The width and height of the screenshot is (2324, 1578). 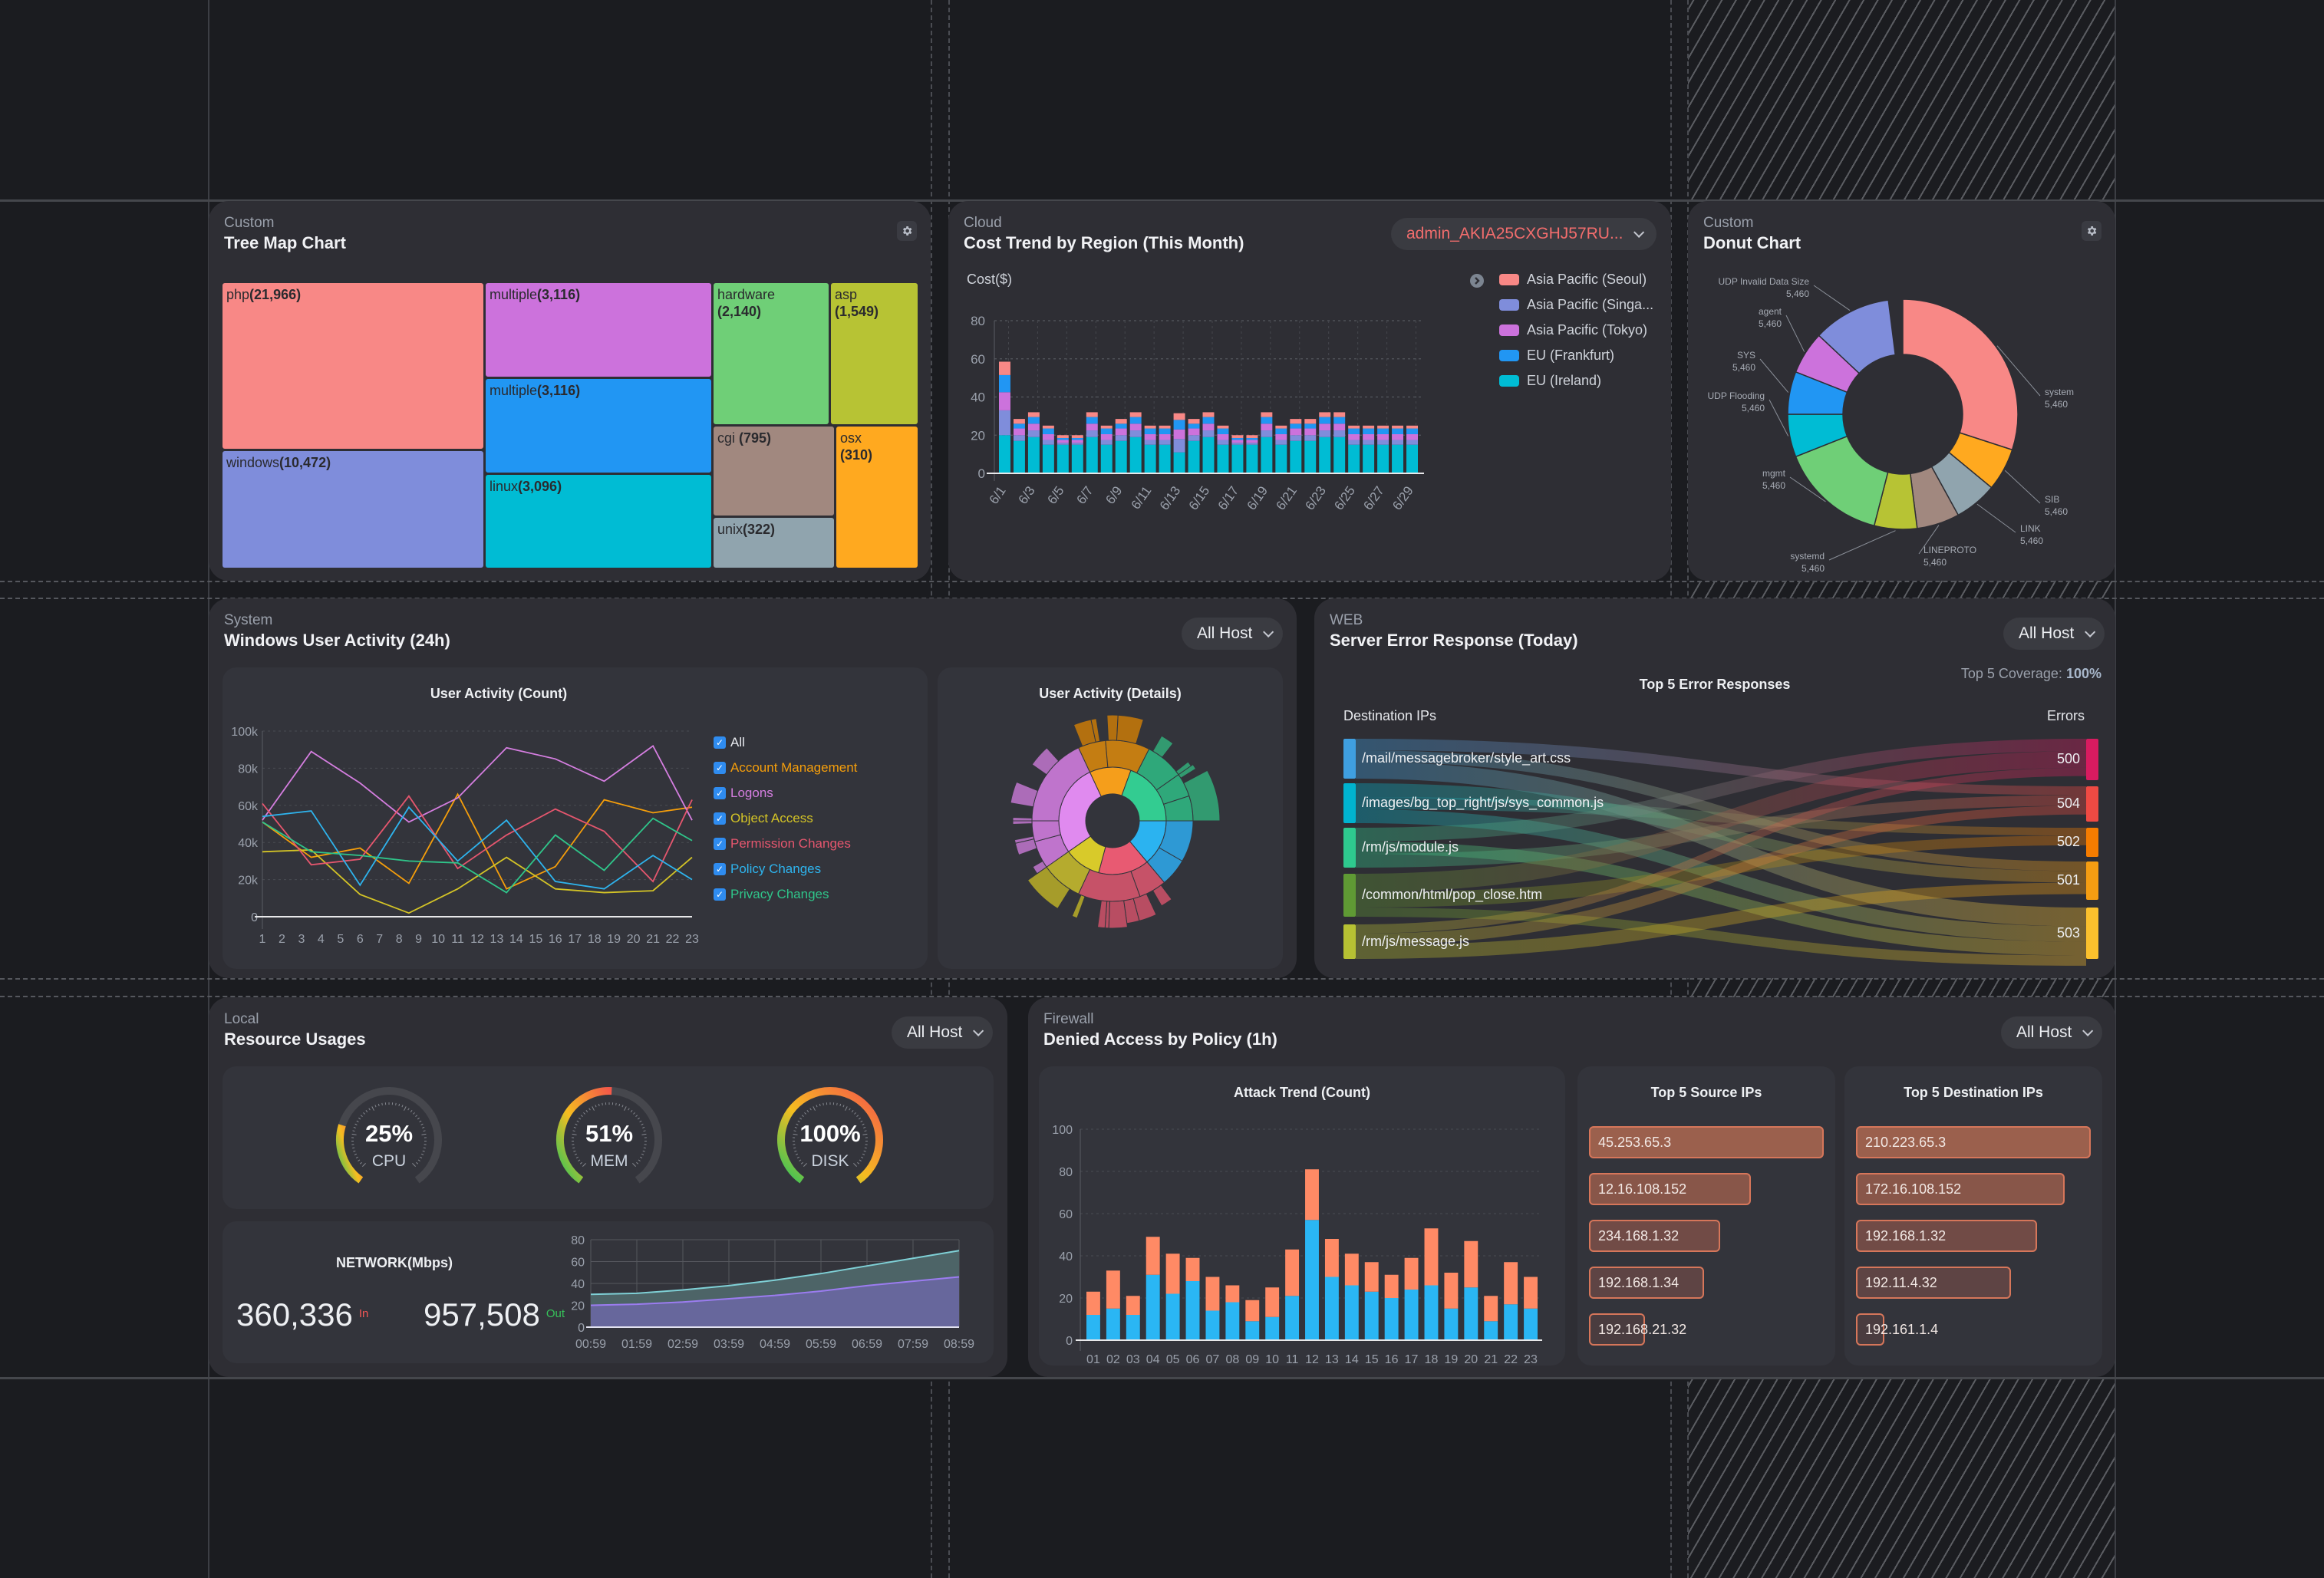 I want to click on ip-bar: 12.16.108.152, so click(x=1670, y=1189).